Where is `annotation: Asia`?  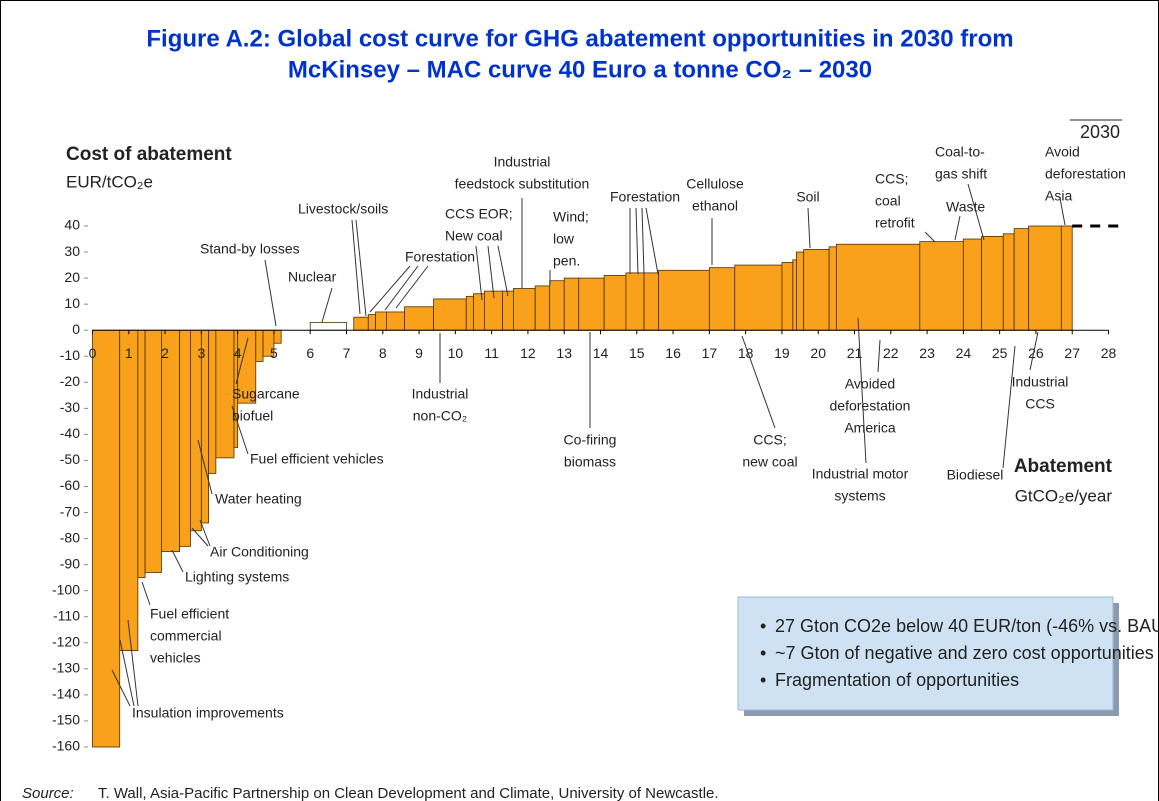
annotation: Asia is located at coordinates (1058, 196).